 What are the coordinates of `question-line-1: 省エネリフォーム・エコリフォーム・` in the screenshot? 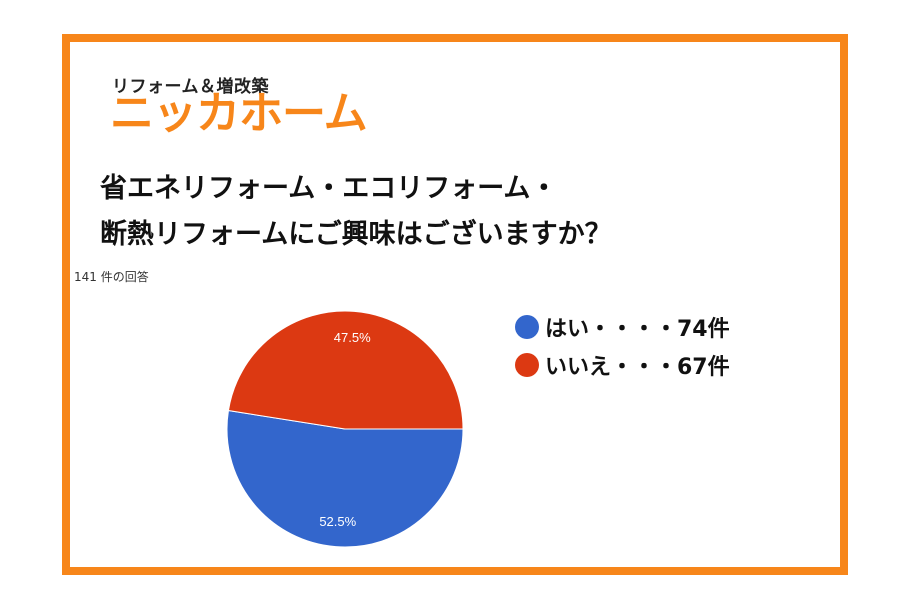 It's located at (329, 188).